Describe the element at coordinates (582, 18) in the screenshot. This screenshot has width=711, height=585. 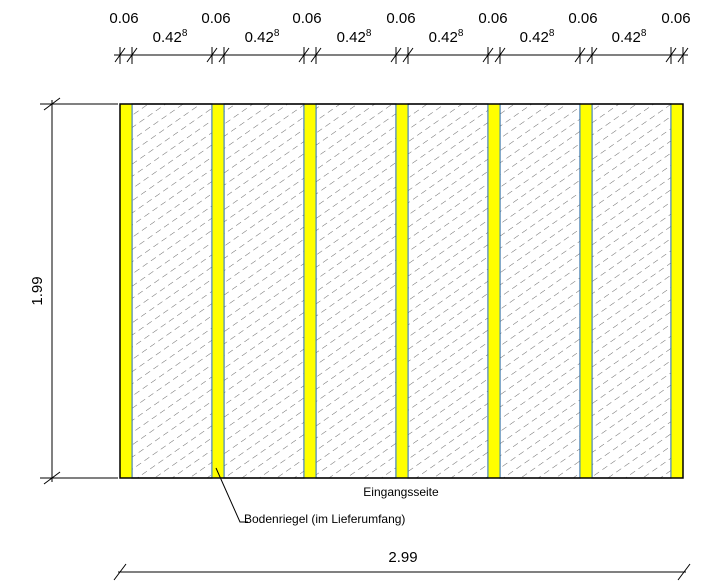
I see `spacer-dim-label-6: 0.06` at that location.